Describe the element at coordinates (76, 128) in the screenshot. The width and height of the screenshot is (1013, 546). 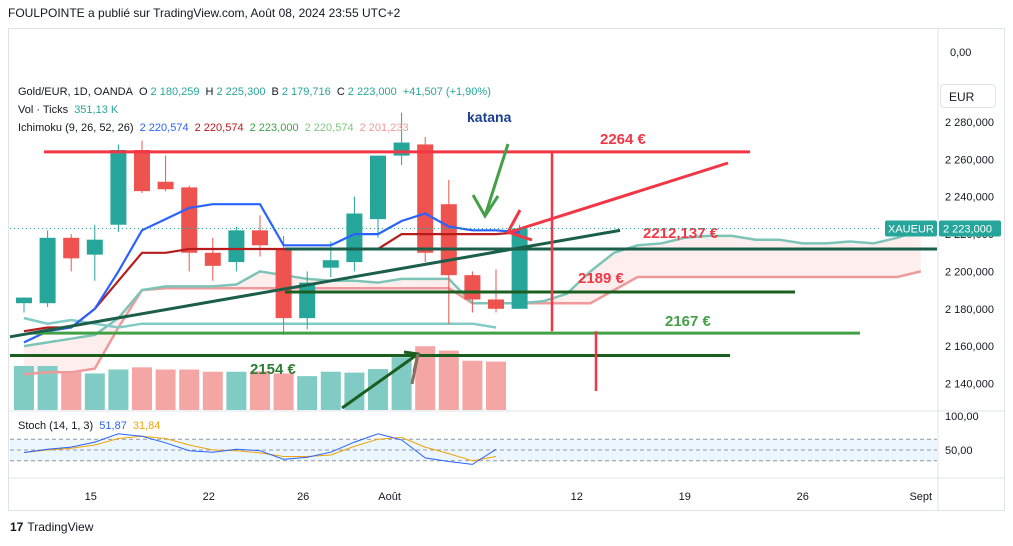
I see `legend-ichimoku-label: Ichimoku (9, 26, 52, 26)` at that location.